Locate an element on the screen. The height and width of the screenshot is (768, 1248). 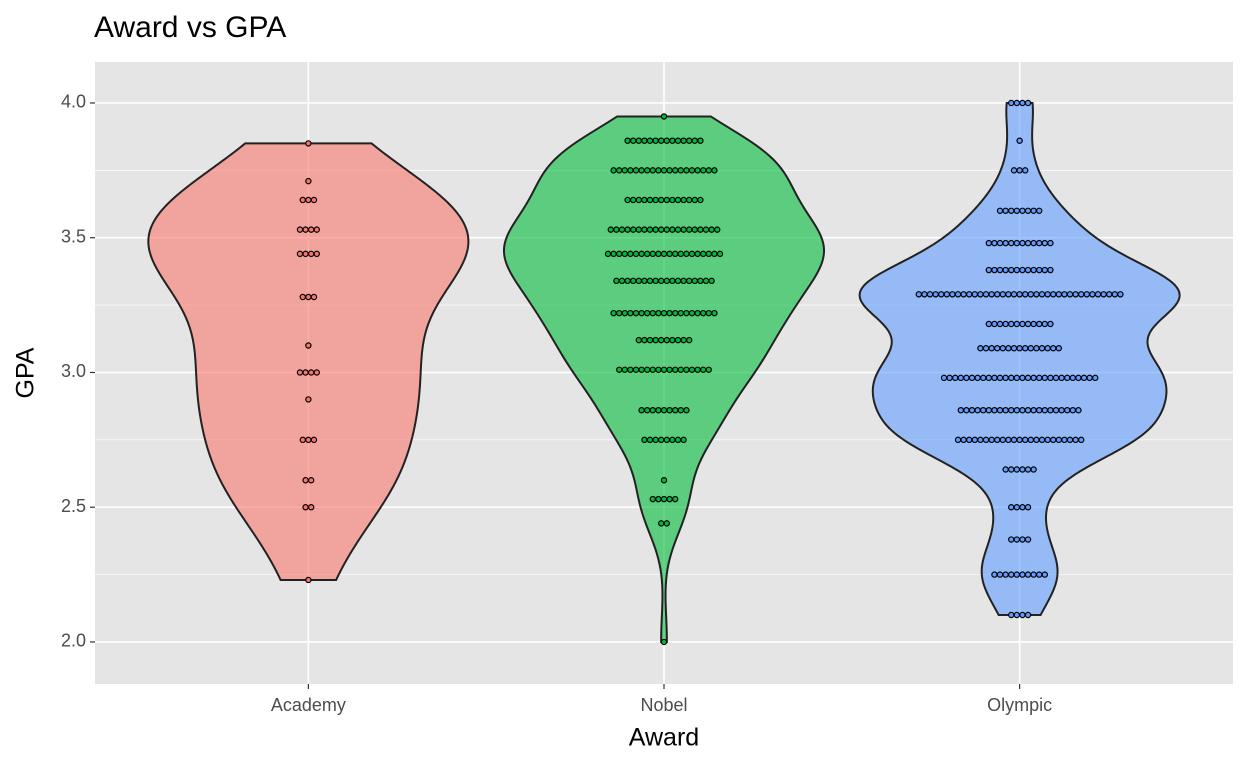
x-tick-label: Academy is located at coordinates (308, 705).